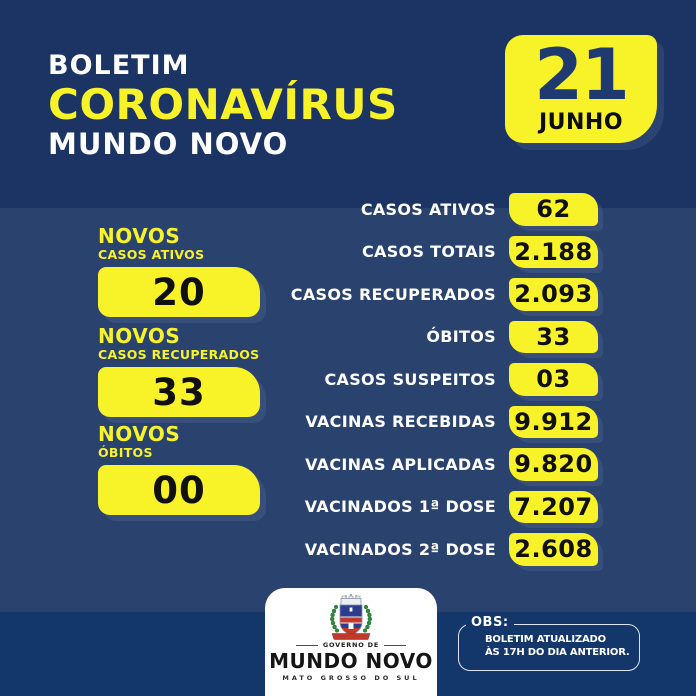 This screenshot has height=696, width=696. I want to click on new-recovered-group: NOVOS CASOS RECUPERADOS 33, so click(179, 371).